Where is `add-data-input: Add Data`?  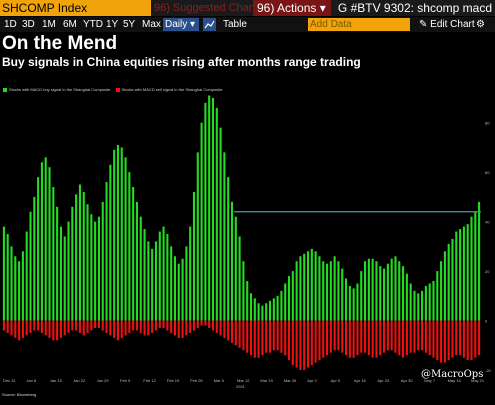 add-data-input: Add Data is located at coordinates (359, 24).